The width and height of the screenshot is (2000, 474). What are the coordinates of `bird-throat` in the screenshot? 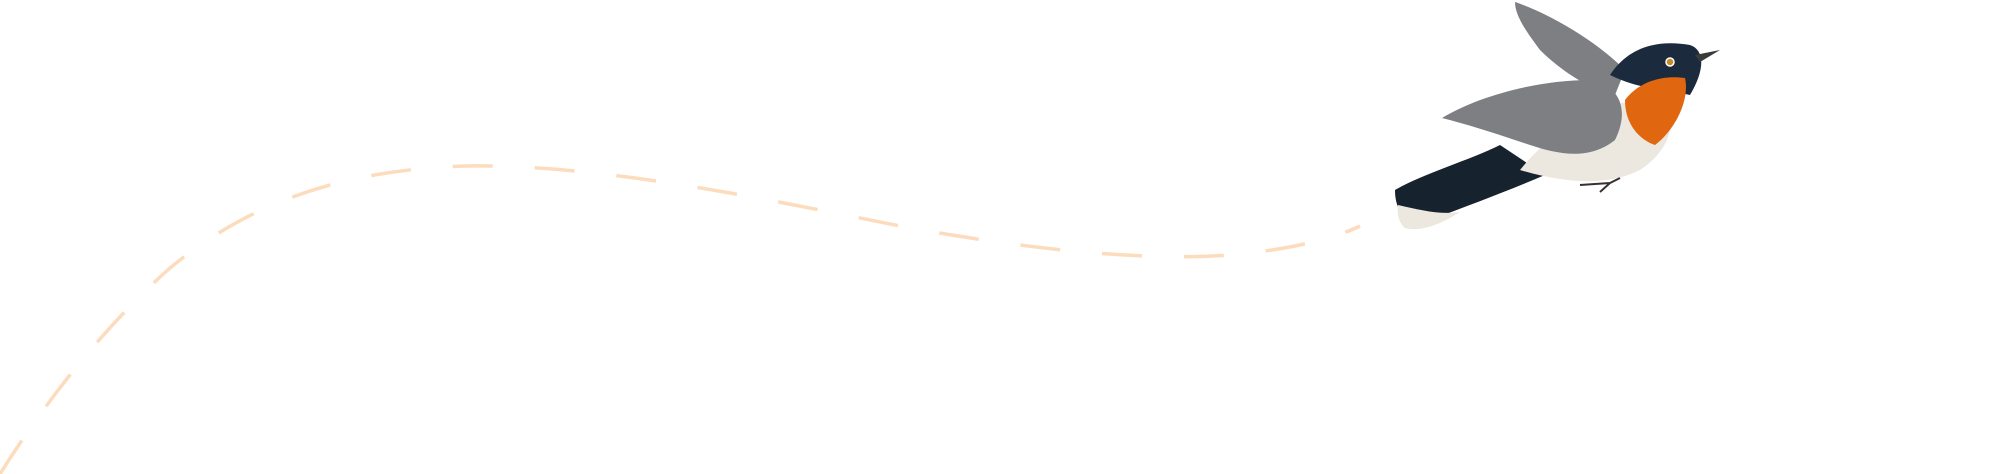 It's located at (1655, 111).